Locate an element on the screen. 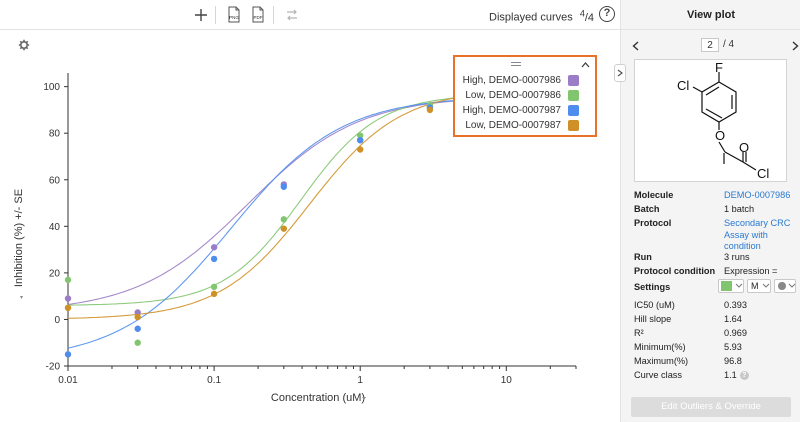 The height and width of the screenshot is (422, 800). chevron-left-icon is located at coordinates (634, 46).